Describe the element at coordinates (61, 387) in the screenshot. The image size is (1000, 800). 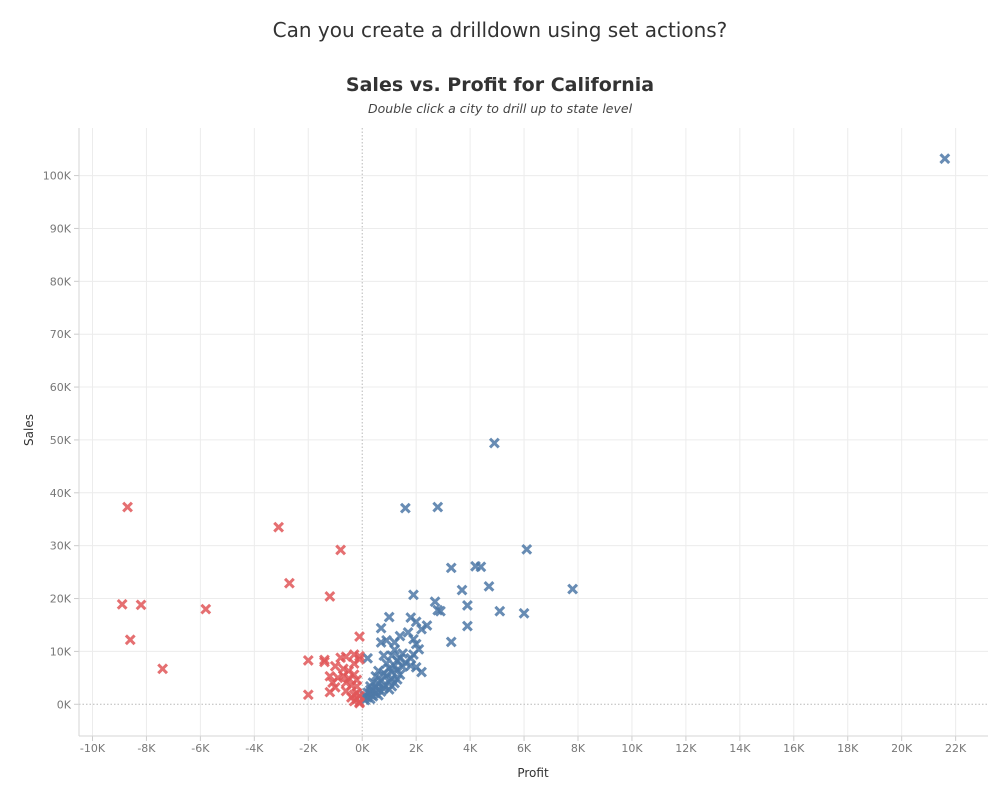
I see `y-tick-label: 60K` at that location.